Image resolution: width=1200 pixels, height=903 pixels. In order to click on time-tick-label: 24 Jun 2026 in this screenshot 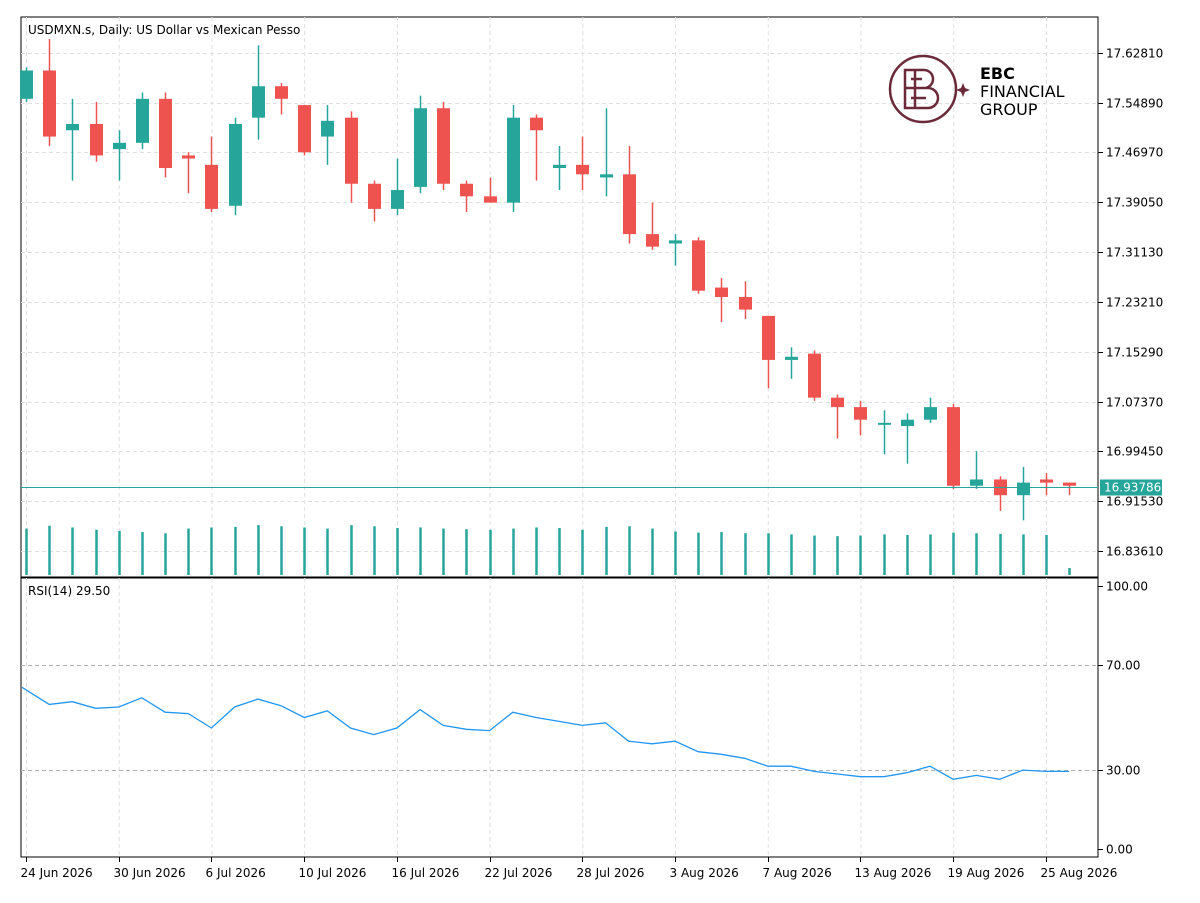, I will do `click(57, 873)`.